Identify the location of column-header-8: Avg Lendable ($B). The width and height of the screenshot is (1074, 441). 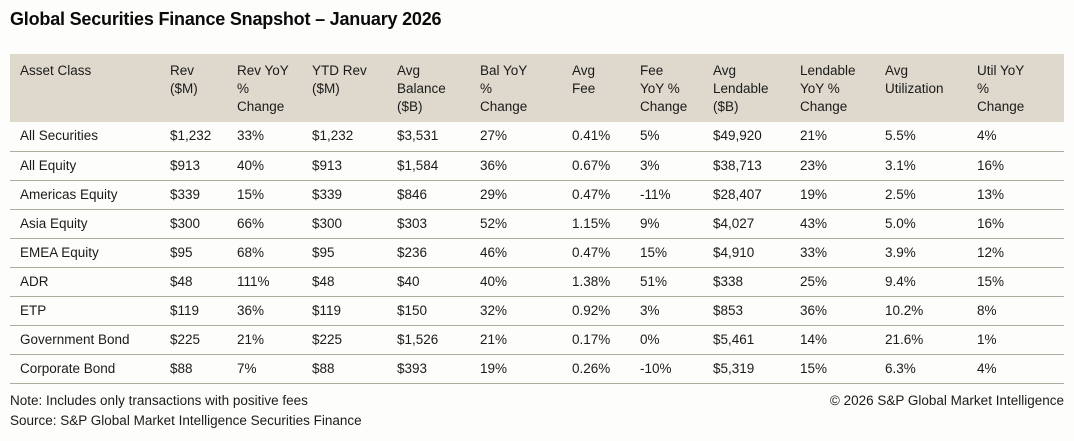
(741, 88).